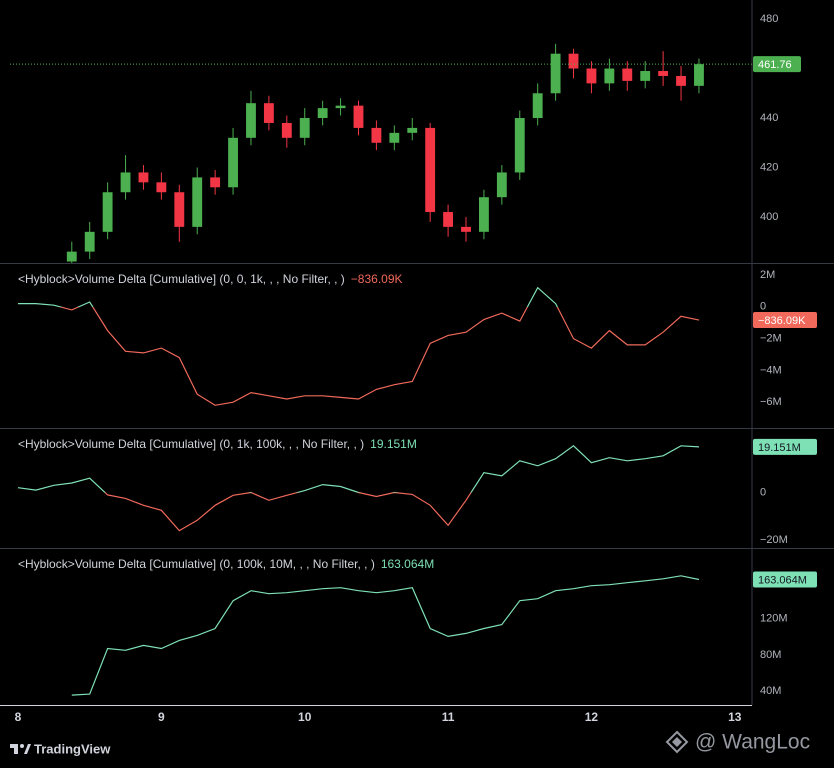  I want to click on title-value: −836.09K, so click(377, 279).